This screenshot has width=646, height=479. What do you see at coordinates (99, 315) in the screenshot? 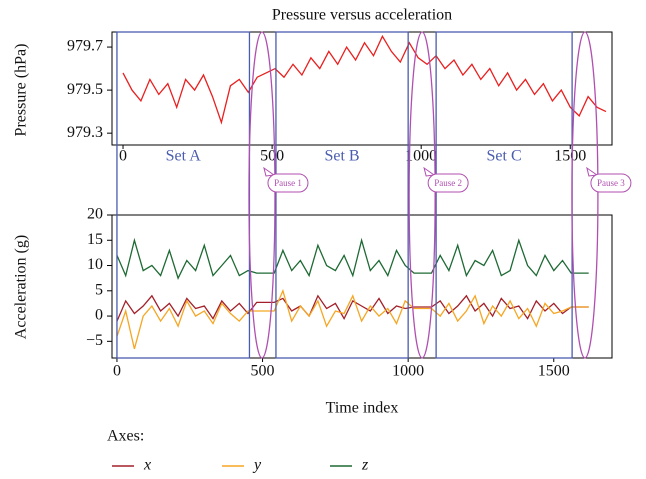
I see `y-tick-label: 0` at bounding box center [99, 315].